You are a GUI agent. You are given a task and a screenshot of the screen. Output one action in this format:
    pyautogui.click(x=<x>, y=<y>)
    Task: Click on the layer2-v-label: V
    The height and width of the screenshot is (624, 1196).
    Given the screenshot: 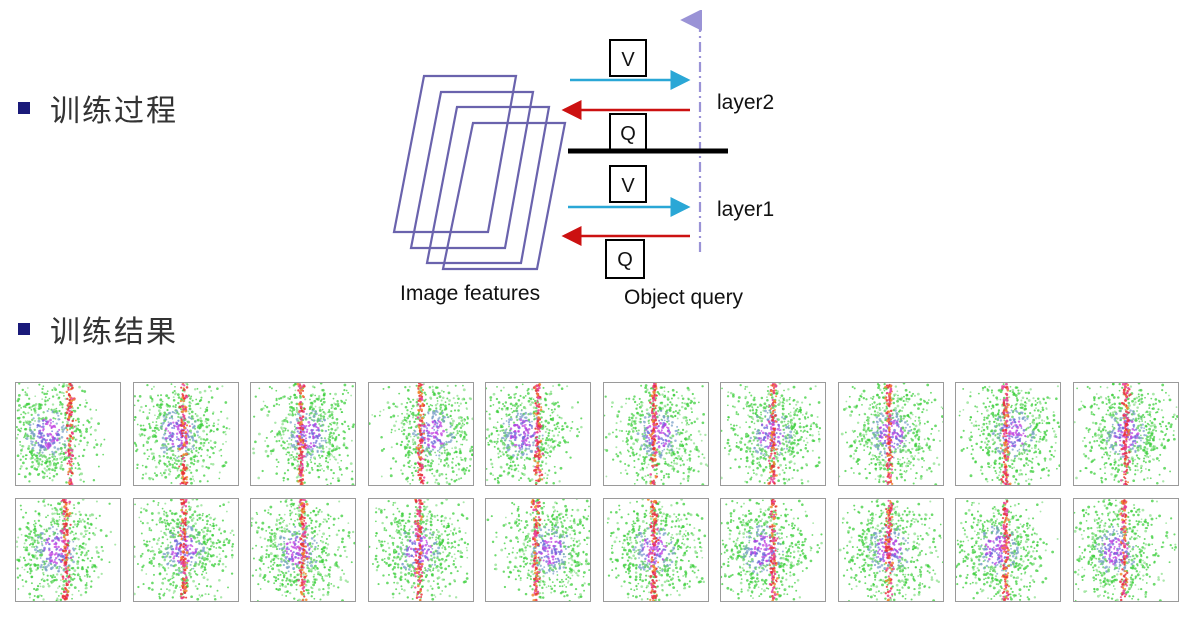 What is the action you would take?
    pyautogui.click(x=628, y=60)
    